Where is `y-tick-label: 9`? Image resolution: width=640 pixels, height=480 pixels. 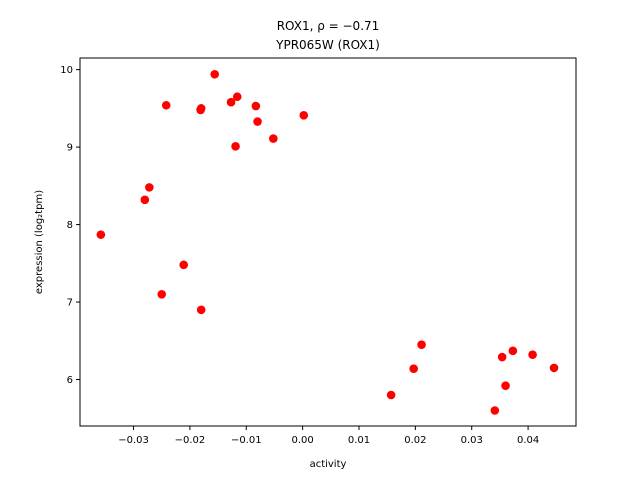 y-tick-label: 9 is located at coordinates (70, 148).